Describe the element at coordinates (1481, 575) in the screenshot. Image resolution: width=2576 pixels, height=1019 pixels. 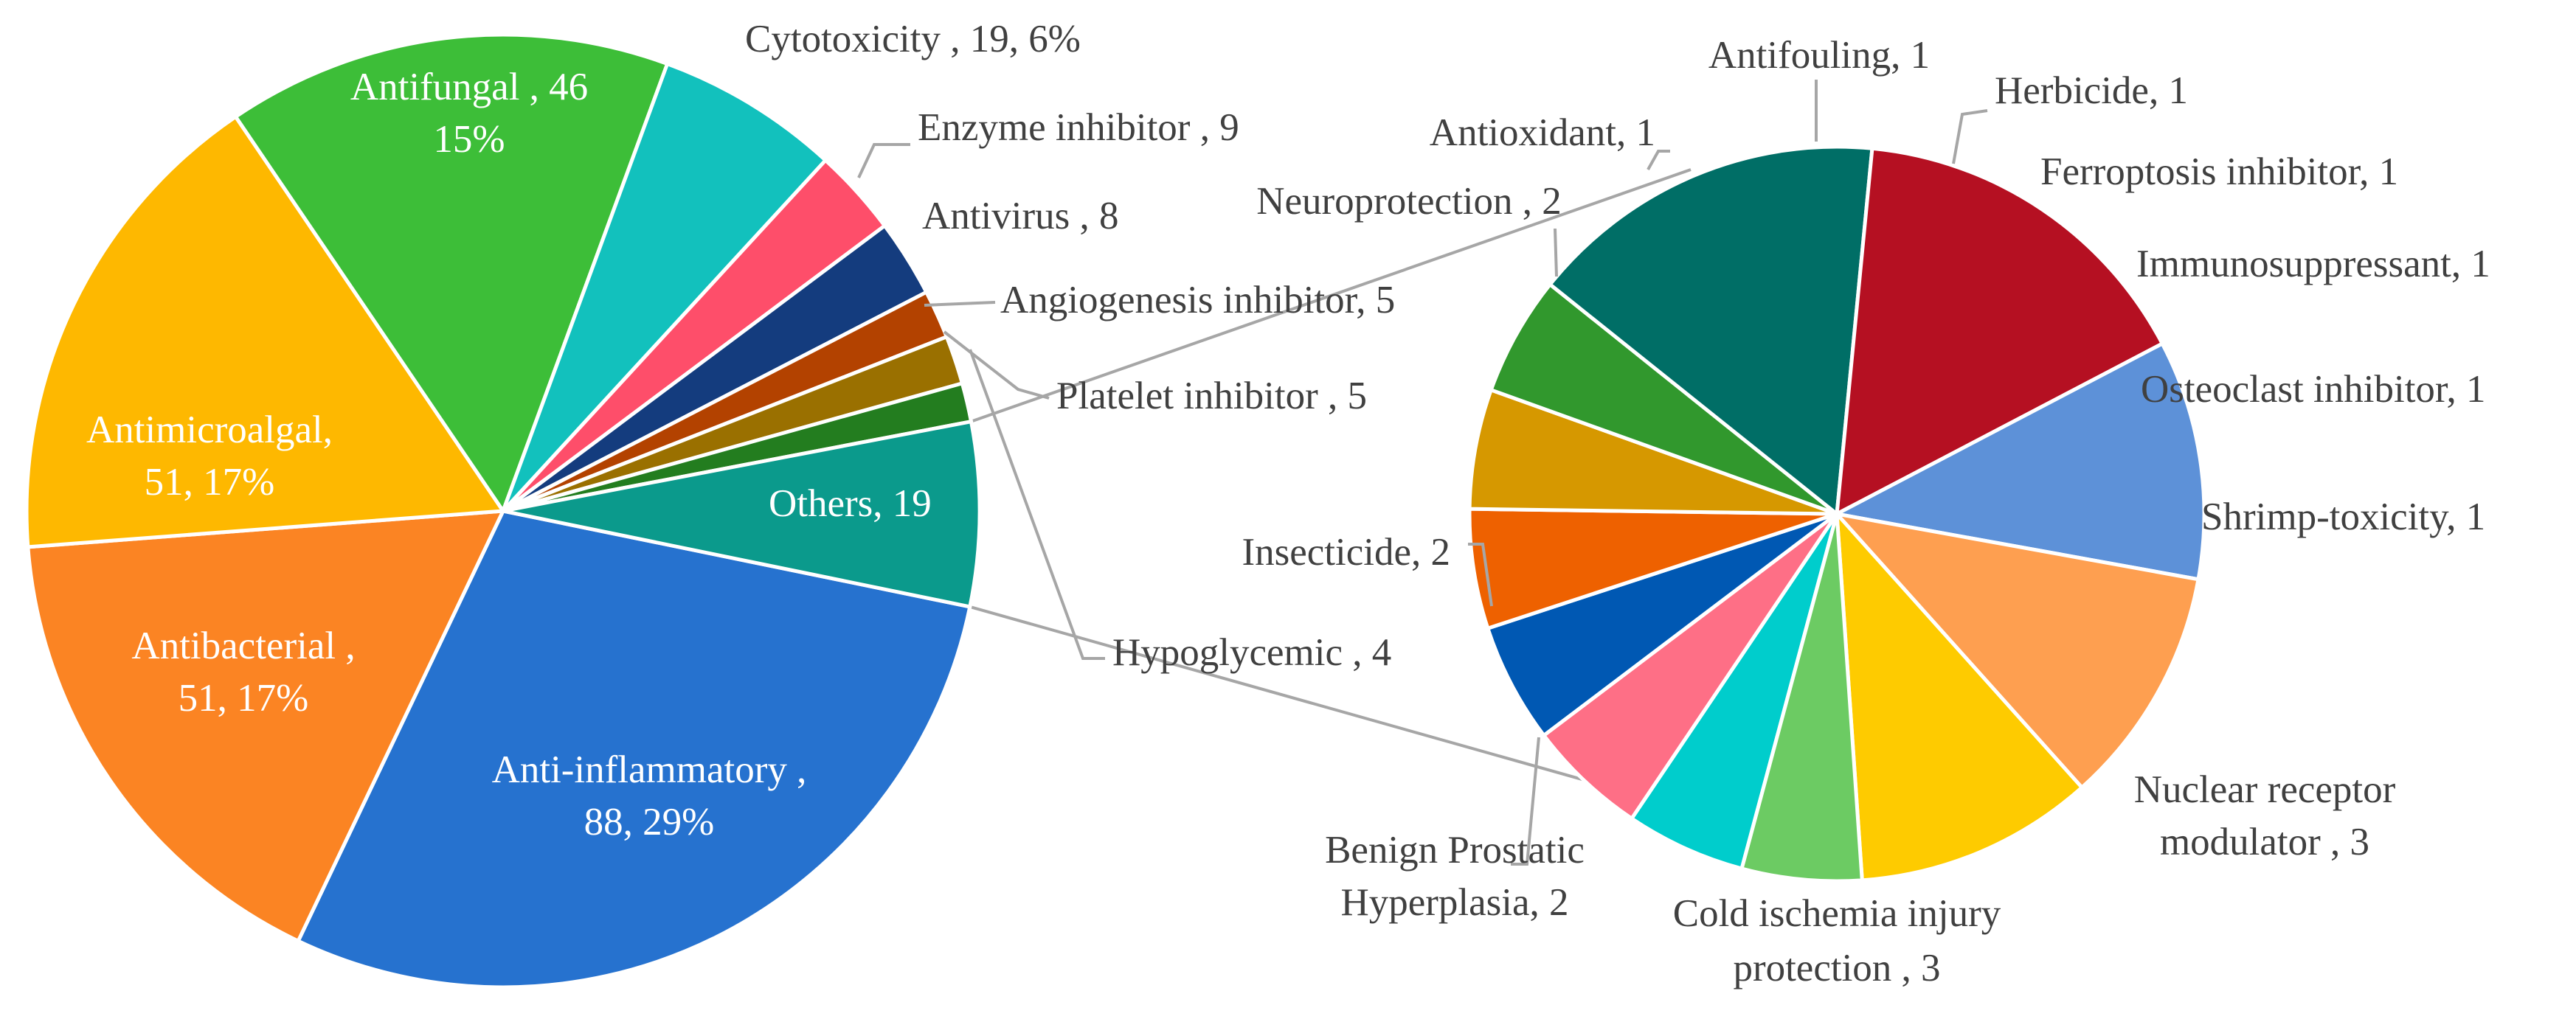
I see `others-leader-insecticide` at that location.